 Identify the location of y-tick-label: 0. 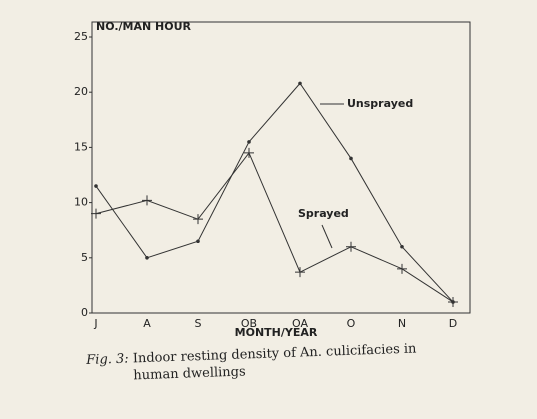
(84, 312).